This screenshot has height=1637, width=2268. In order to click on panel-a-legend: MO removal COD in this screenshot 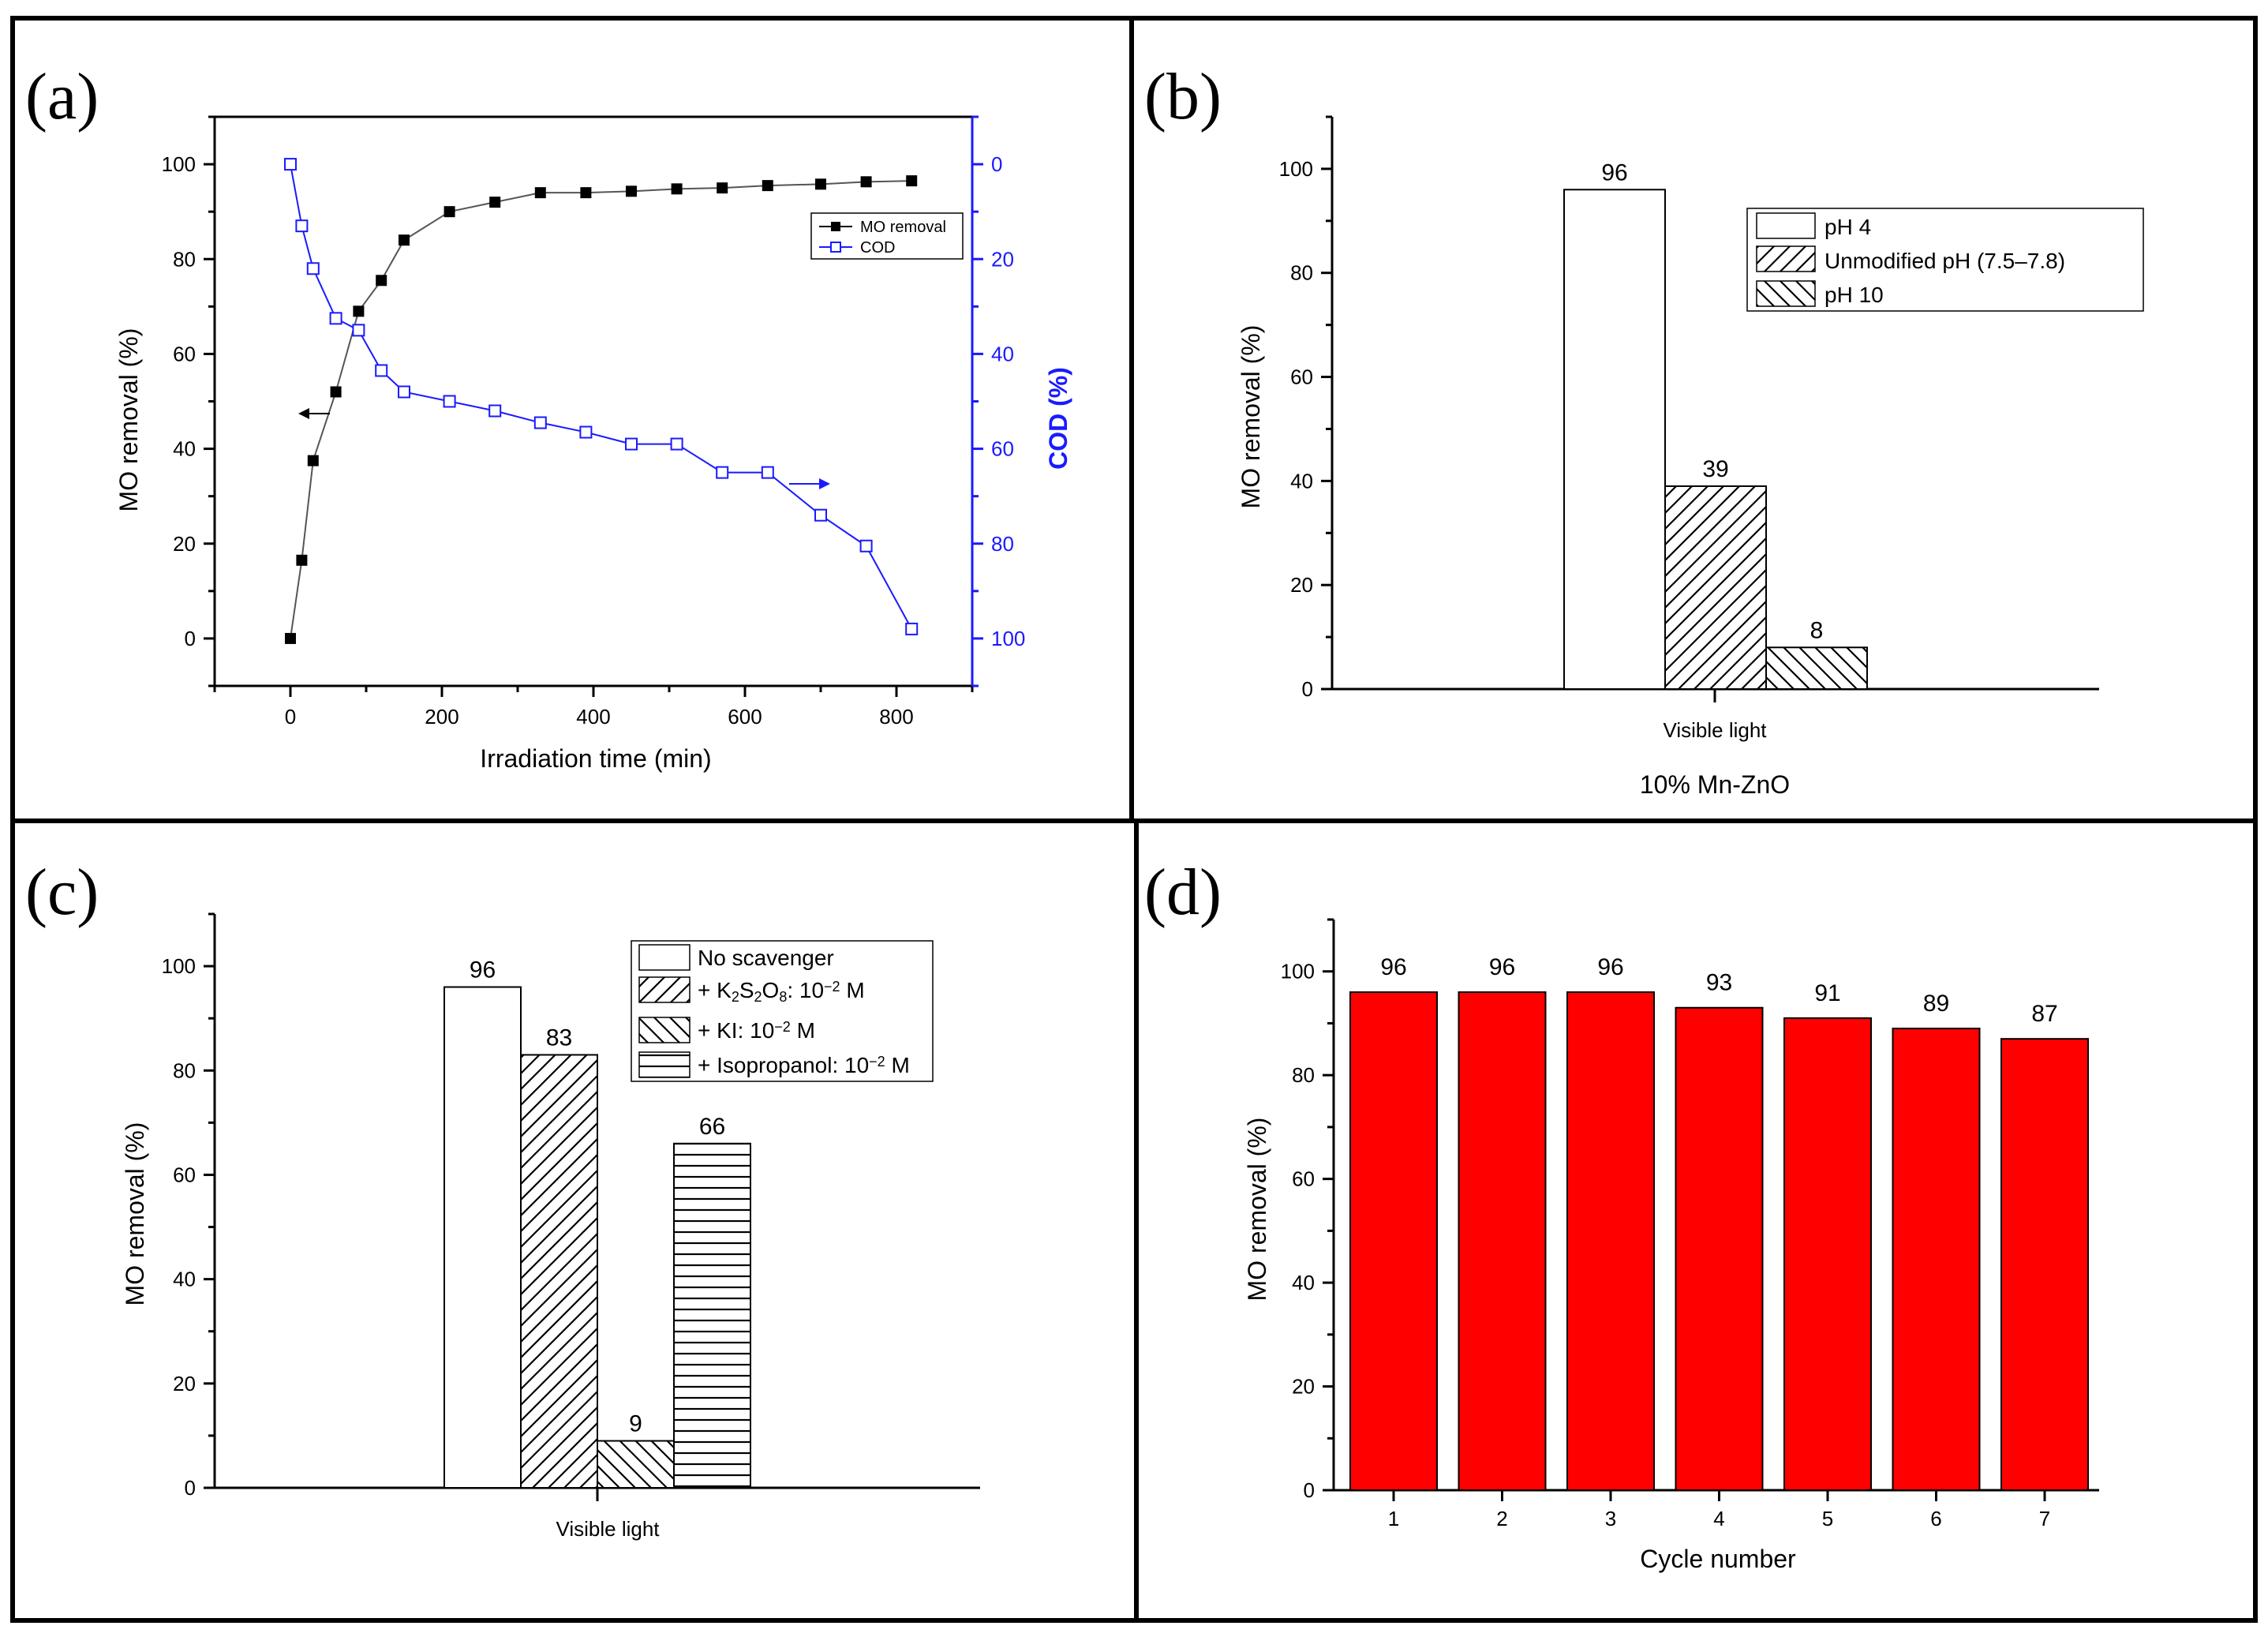, I will do `click(887, 236)`.